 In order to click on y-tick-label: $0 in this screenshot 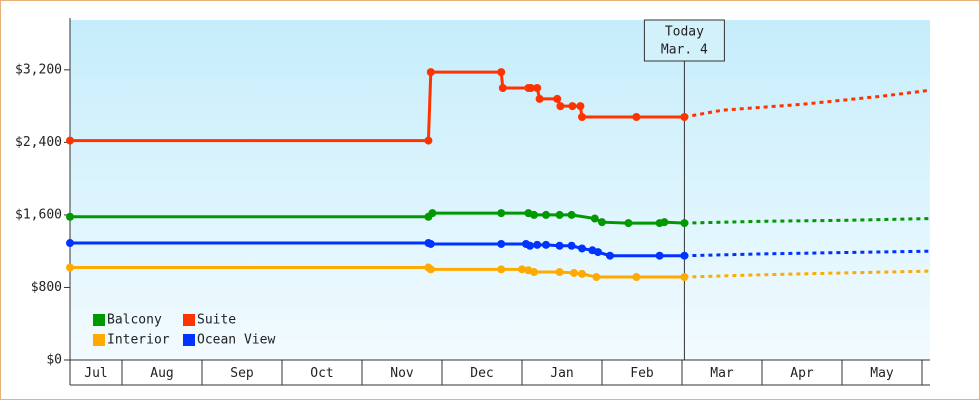, I will do `click(54, 360)`.